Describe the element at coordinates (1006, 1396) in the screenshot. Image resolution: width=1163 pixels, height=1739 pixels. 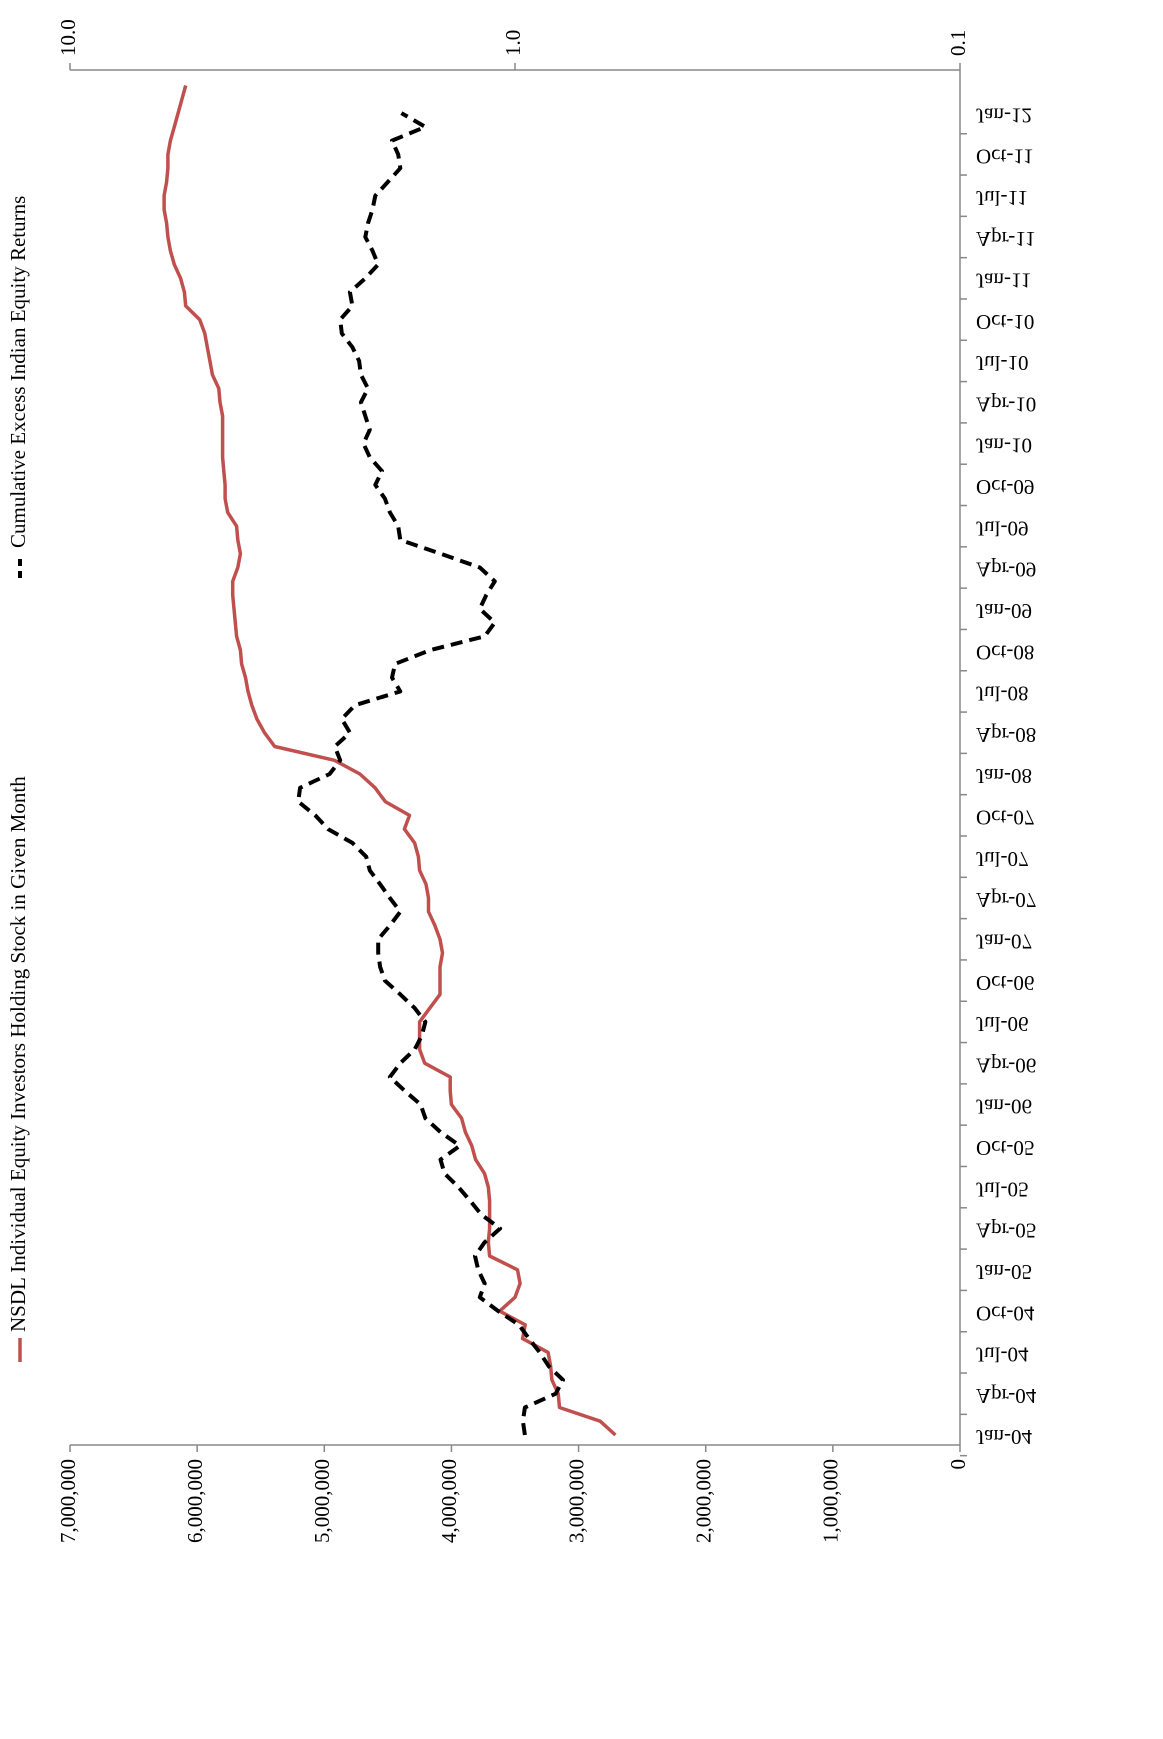
I see `x-tick-label: Apr-04` at that location.